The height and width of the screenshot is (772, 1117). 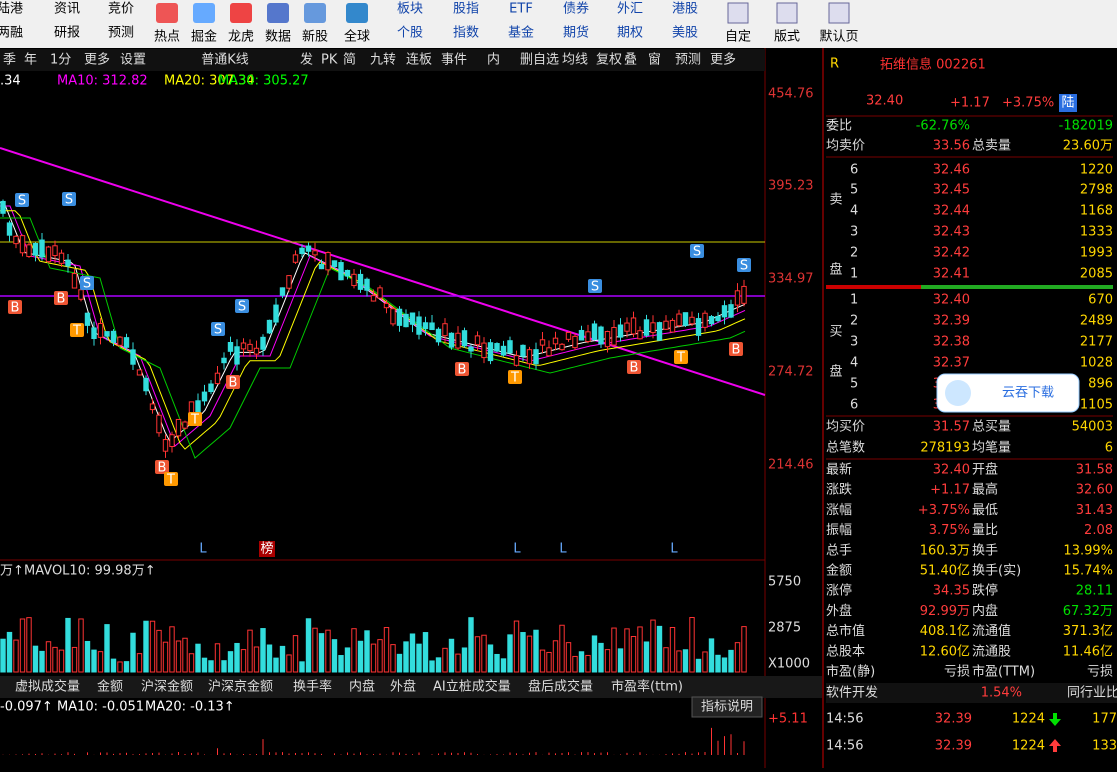 What do you see at coordinates (953, 746) in the screenshot?
I see `label: 32.39` at bounding box center [953, 746].